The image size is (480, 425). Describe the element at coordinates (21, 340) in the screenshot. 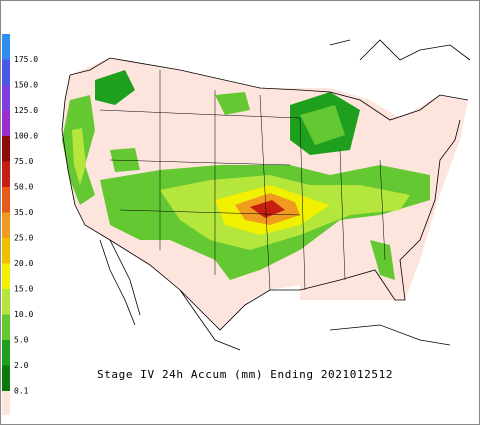

I see `legend-label: 5.0` at that location.